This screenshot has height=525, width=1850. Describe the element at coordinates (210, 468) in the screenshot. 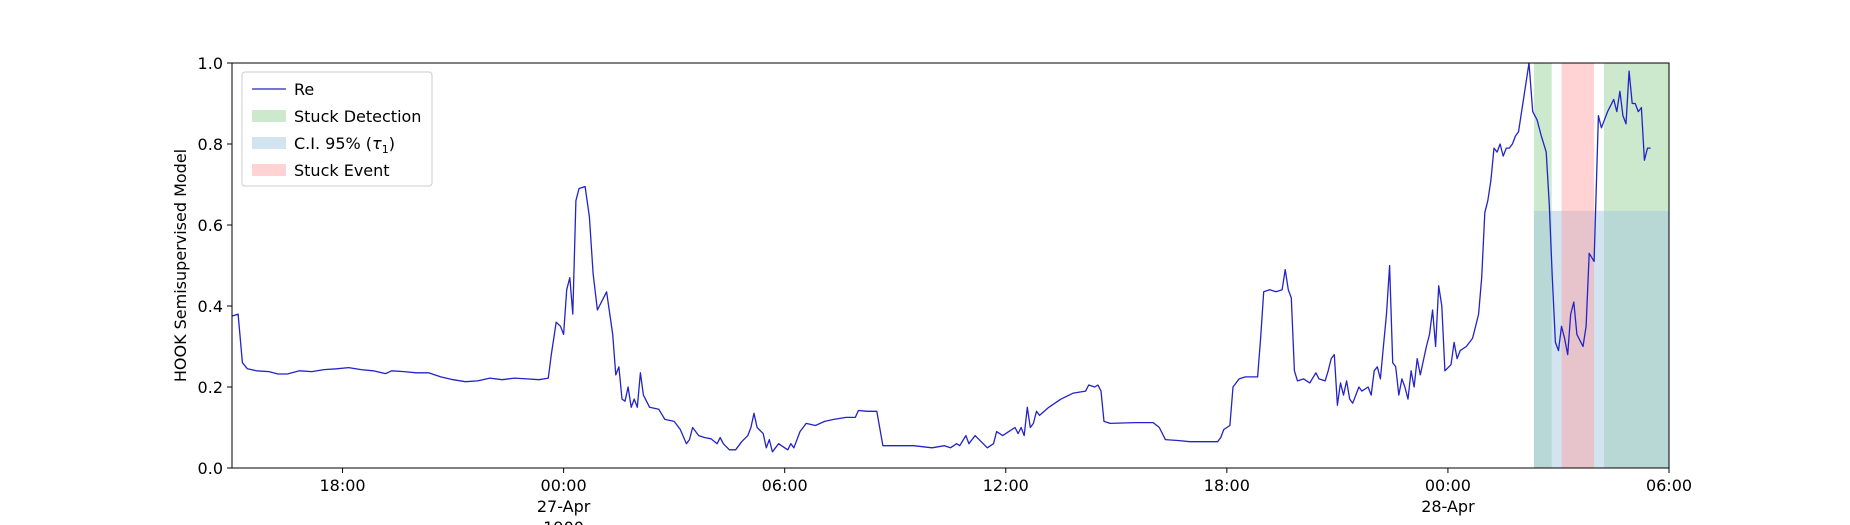

I see `y-tick-label: 0.0` at that location.